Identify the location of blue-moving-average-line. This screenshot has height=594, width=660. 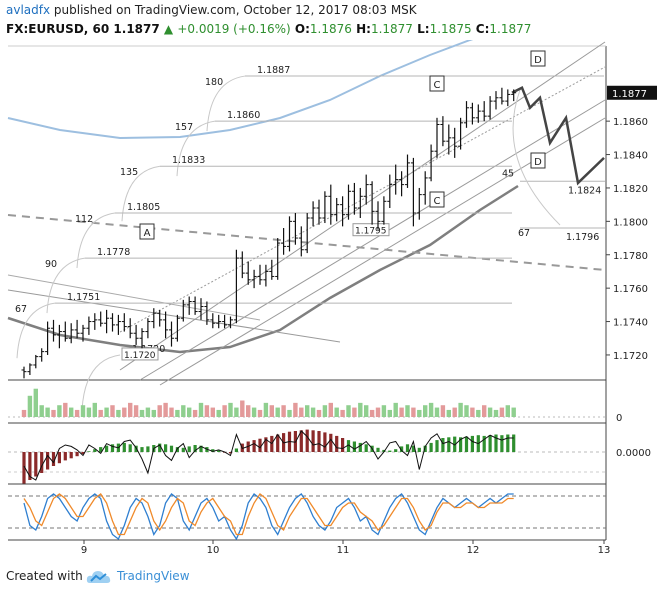
(240, 90).